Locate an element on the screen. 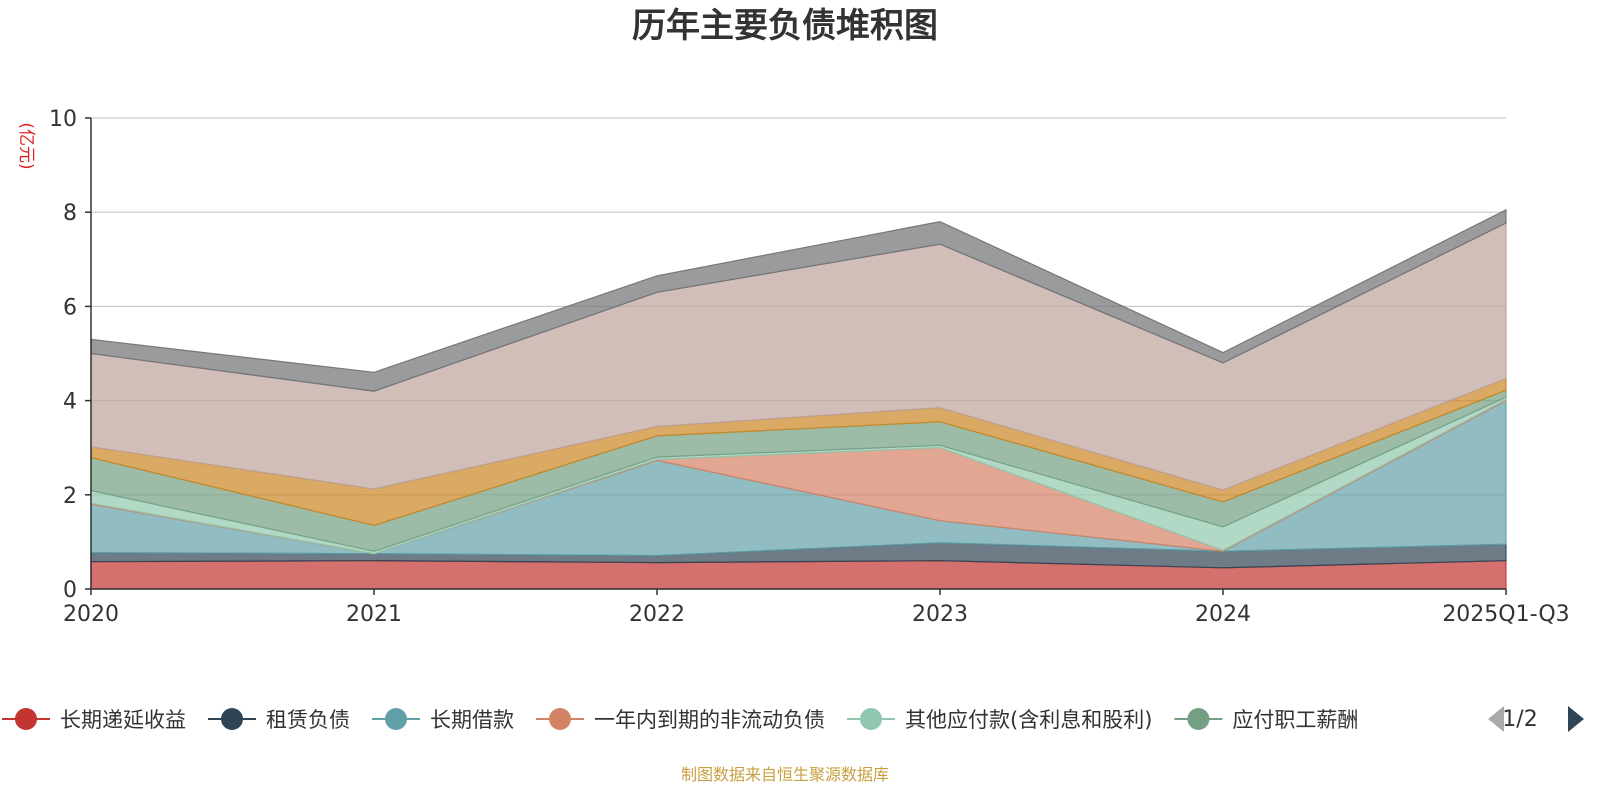 This screenshot has width=1600, height=800. legend-label: 应付职工薪酬 is located at coordinates (1295, 720).